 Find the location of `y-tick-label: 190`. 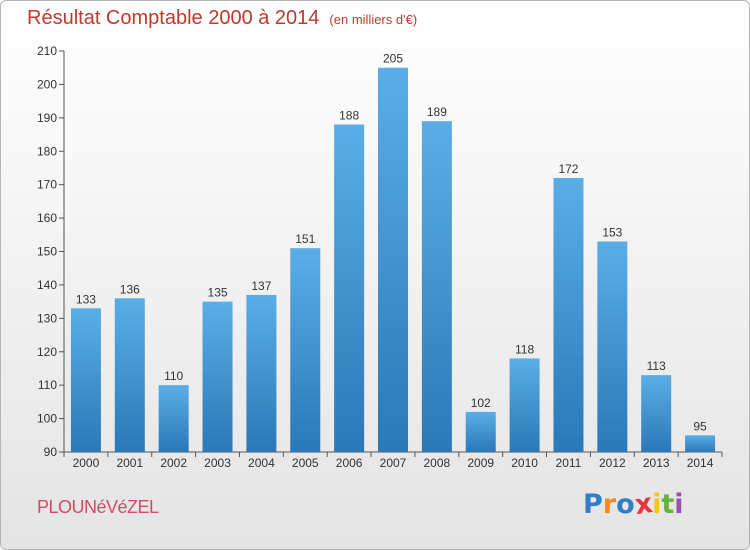

y-tick-label: 190 is located at coordinates (47, 118).